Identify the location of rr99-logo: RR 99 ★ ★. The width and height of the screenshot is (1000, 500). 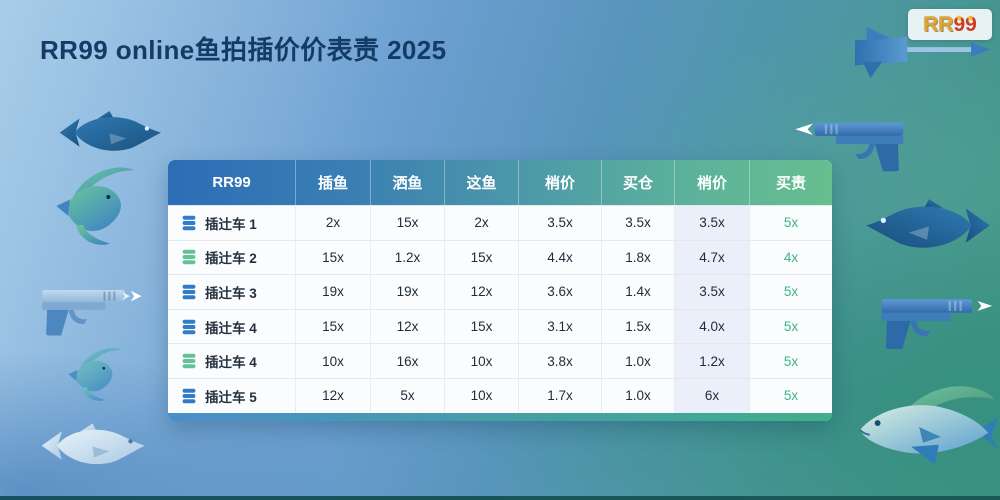
(950, 24).